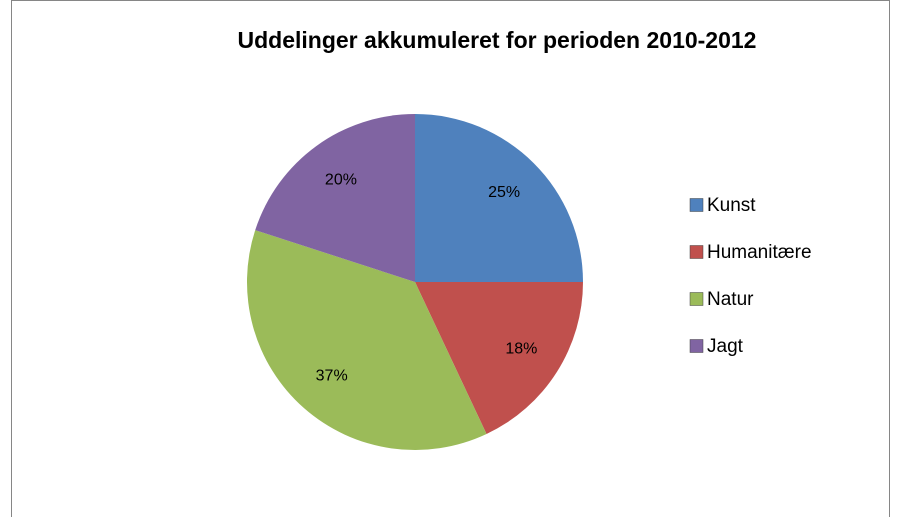 The height and width of the screenshot is (517, 901). I want to click on legend-label: Kunst, so click(731, 205).